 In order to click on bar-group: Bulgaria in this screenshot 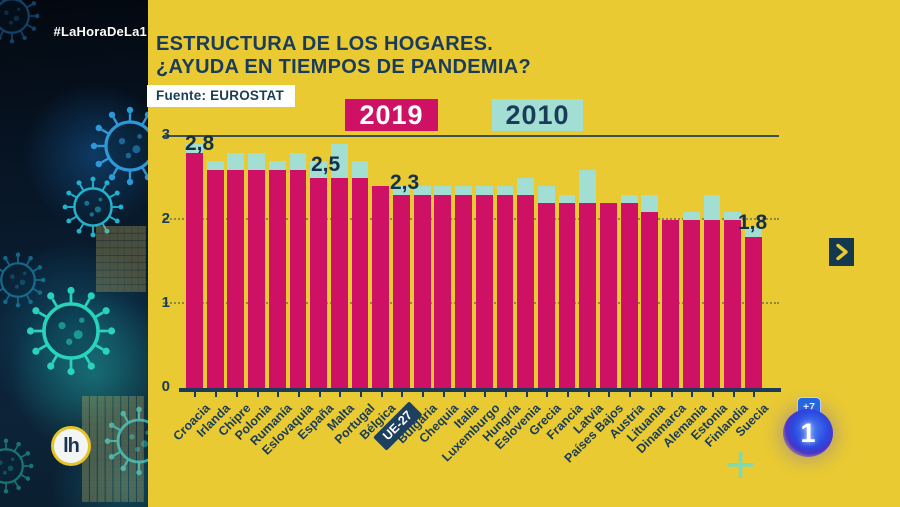, I will do `click(417, 291)`.